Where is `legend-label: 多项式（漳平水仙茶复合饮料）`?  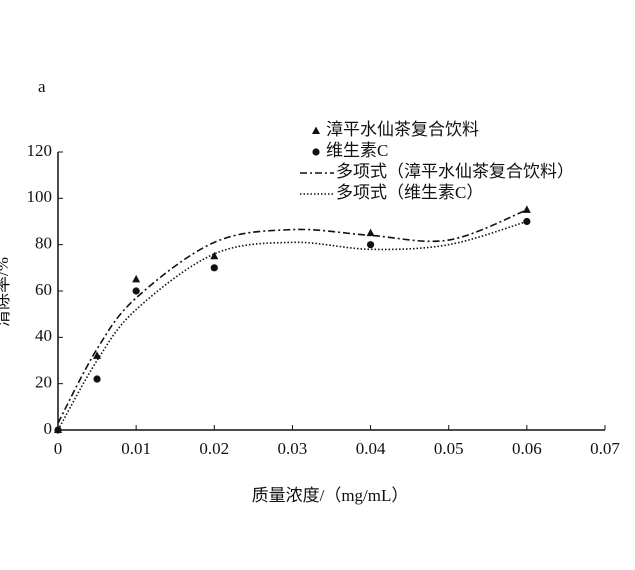 legend-label: 多项式（漳平水仙茶复合饮料） is located at coordinates (455, 171).